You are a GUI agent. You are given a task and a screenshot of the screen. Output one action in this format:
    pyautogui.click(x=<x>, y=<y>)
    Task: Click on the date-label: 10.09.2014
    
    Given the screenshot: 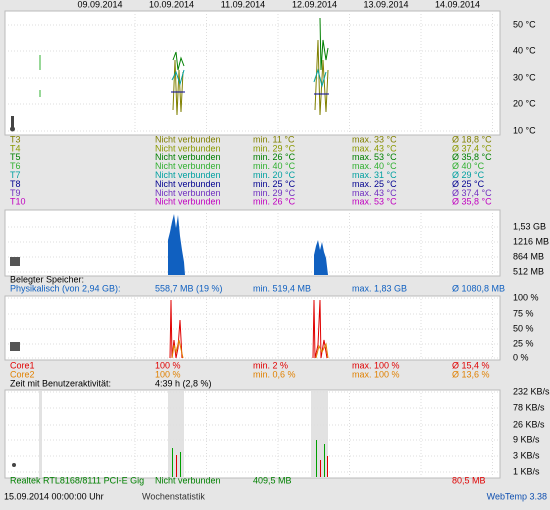 What is the action you would take?
    pyautogui.click(x=171, y=4)
    